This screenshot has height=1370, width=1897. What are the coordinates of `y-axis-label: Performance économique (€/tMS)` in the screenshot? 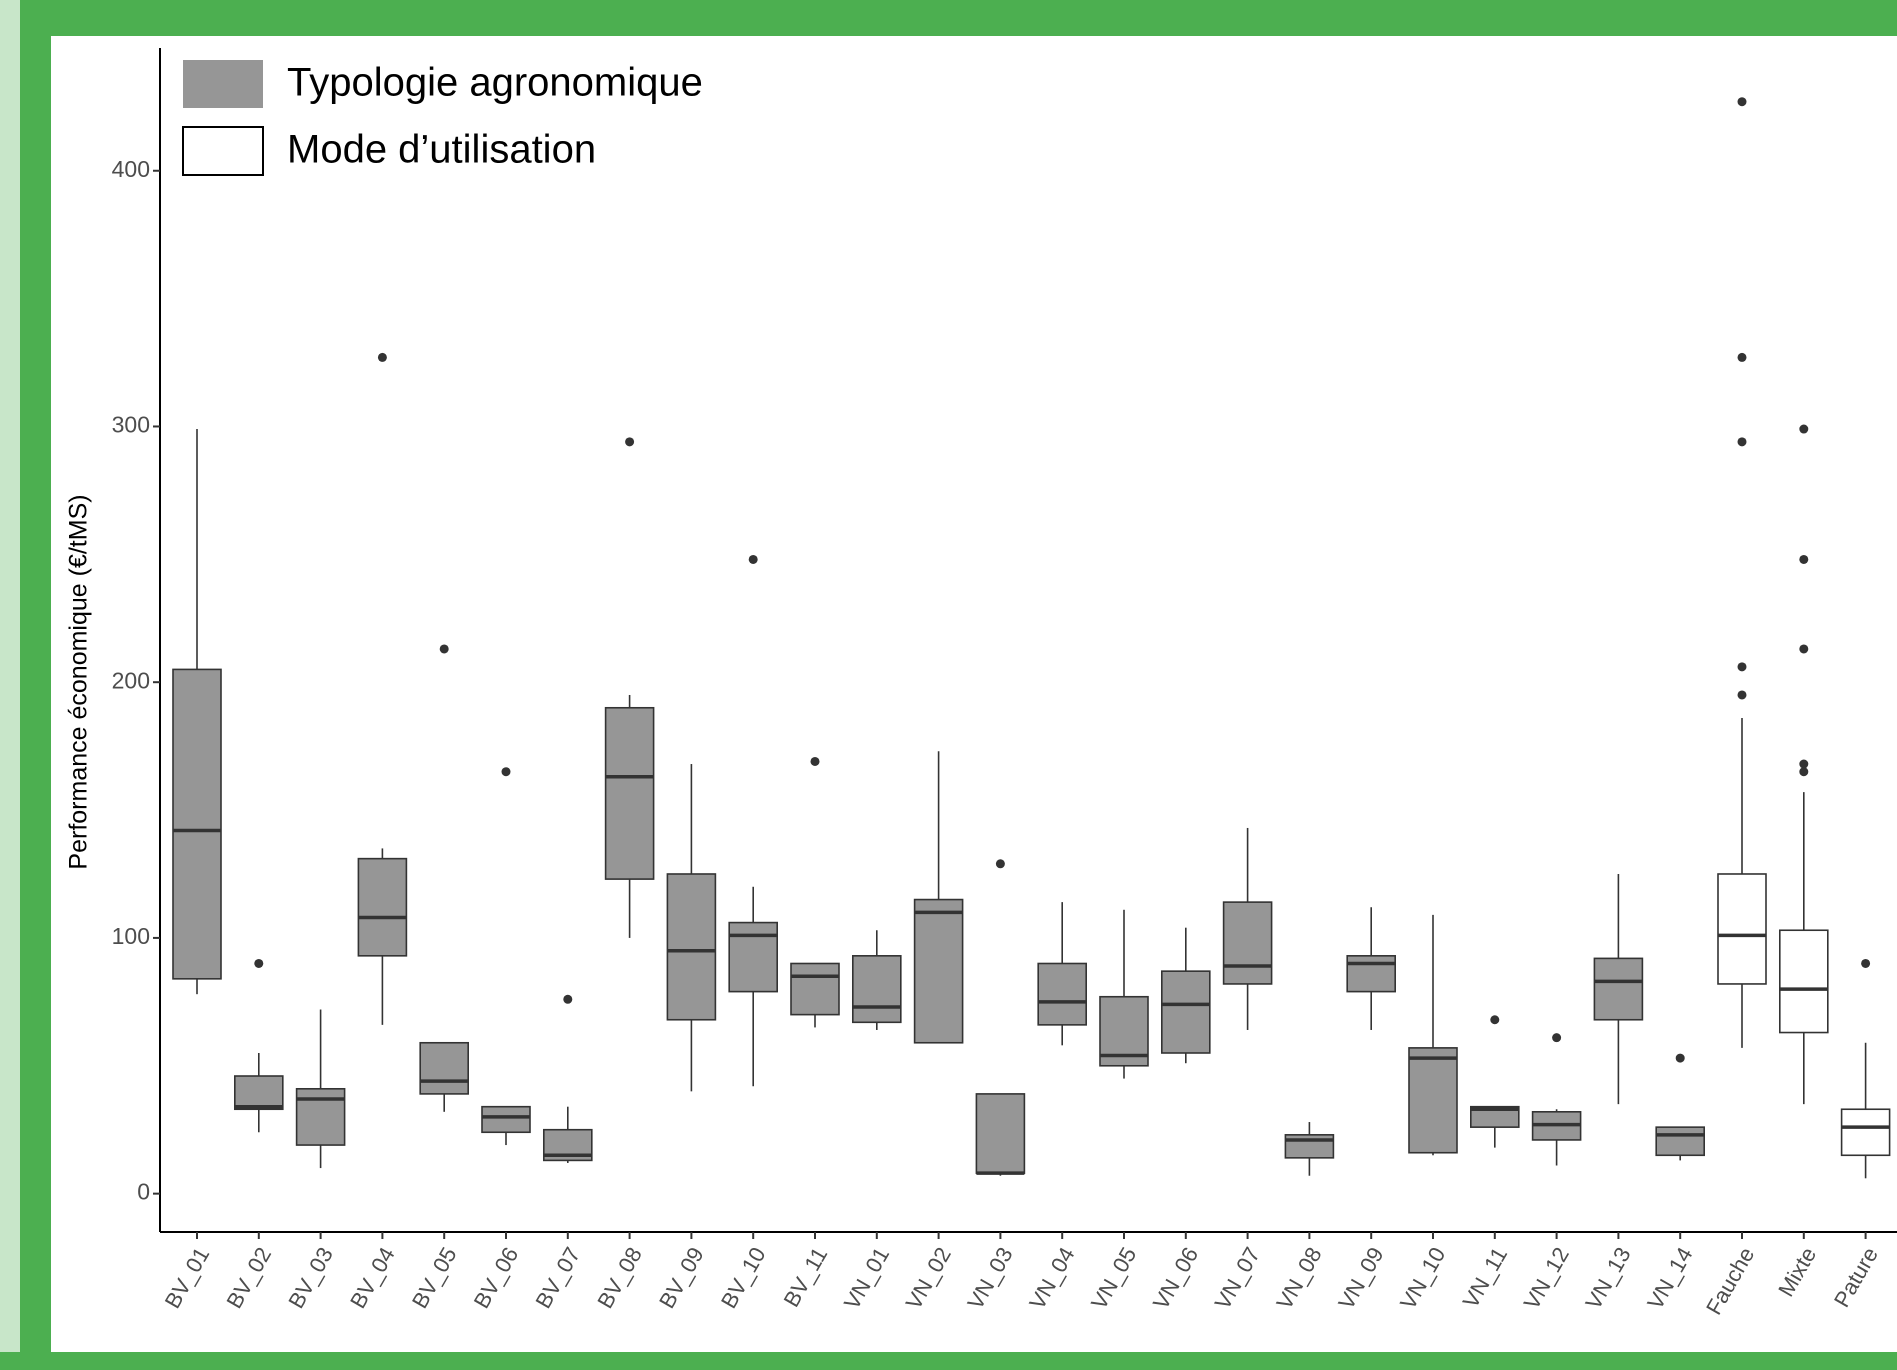 It's located at (79, 681).